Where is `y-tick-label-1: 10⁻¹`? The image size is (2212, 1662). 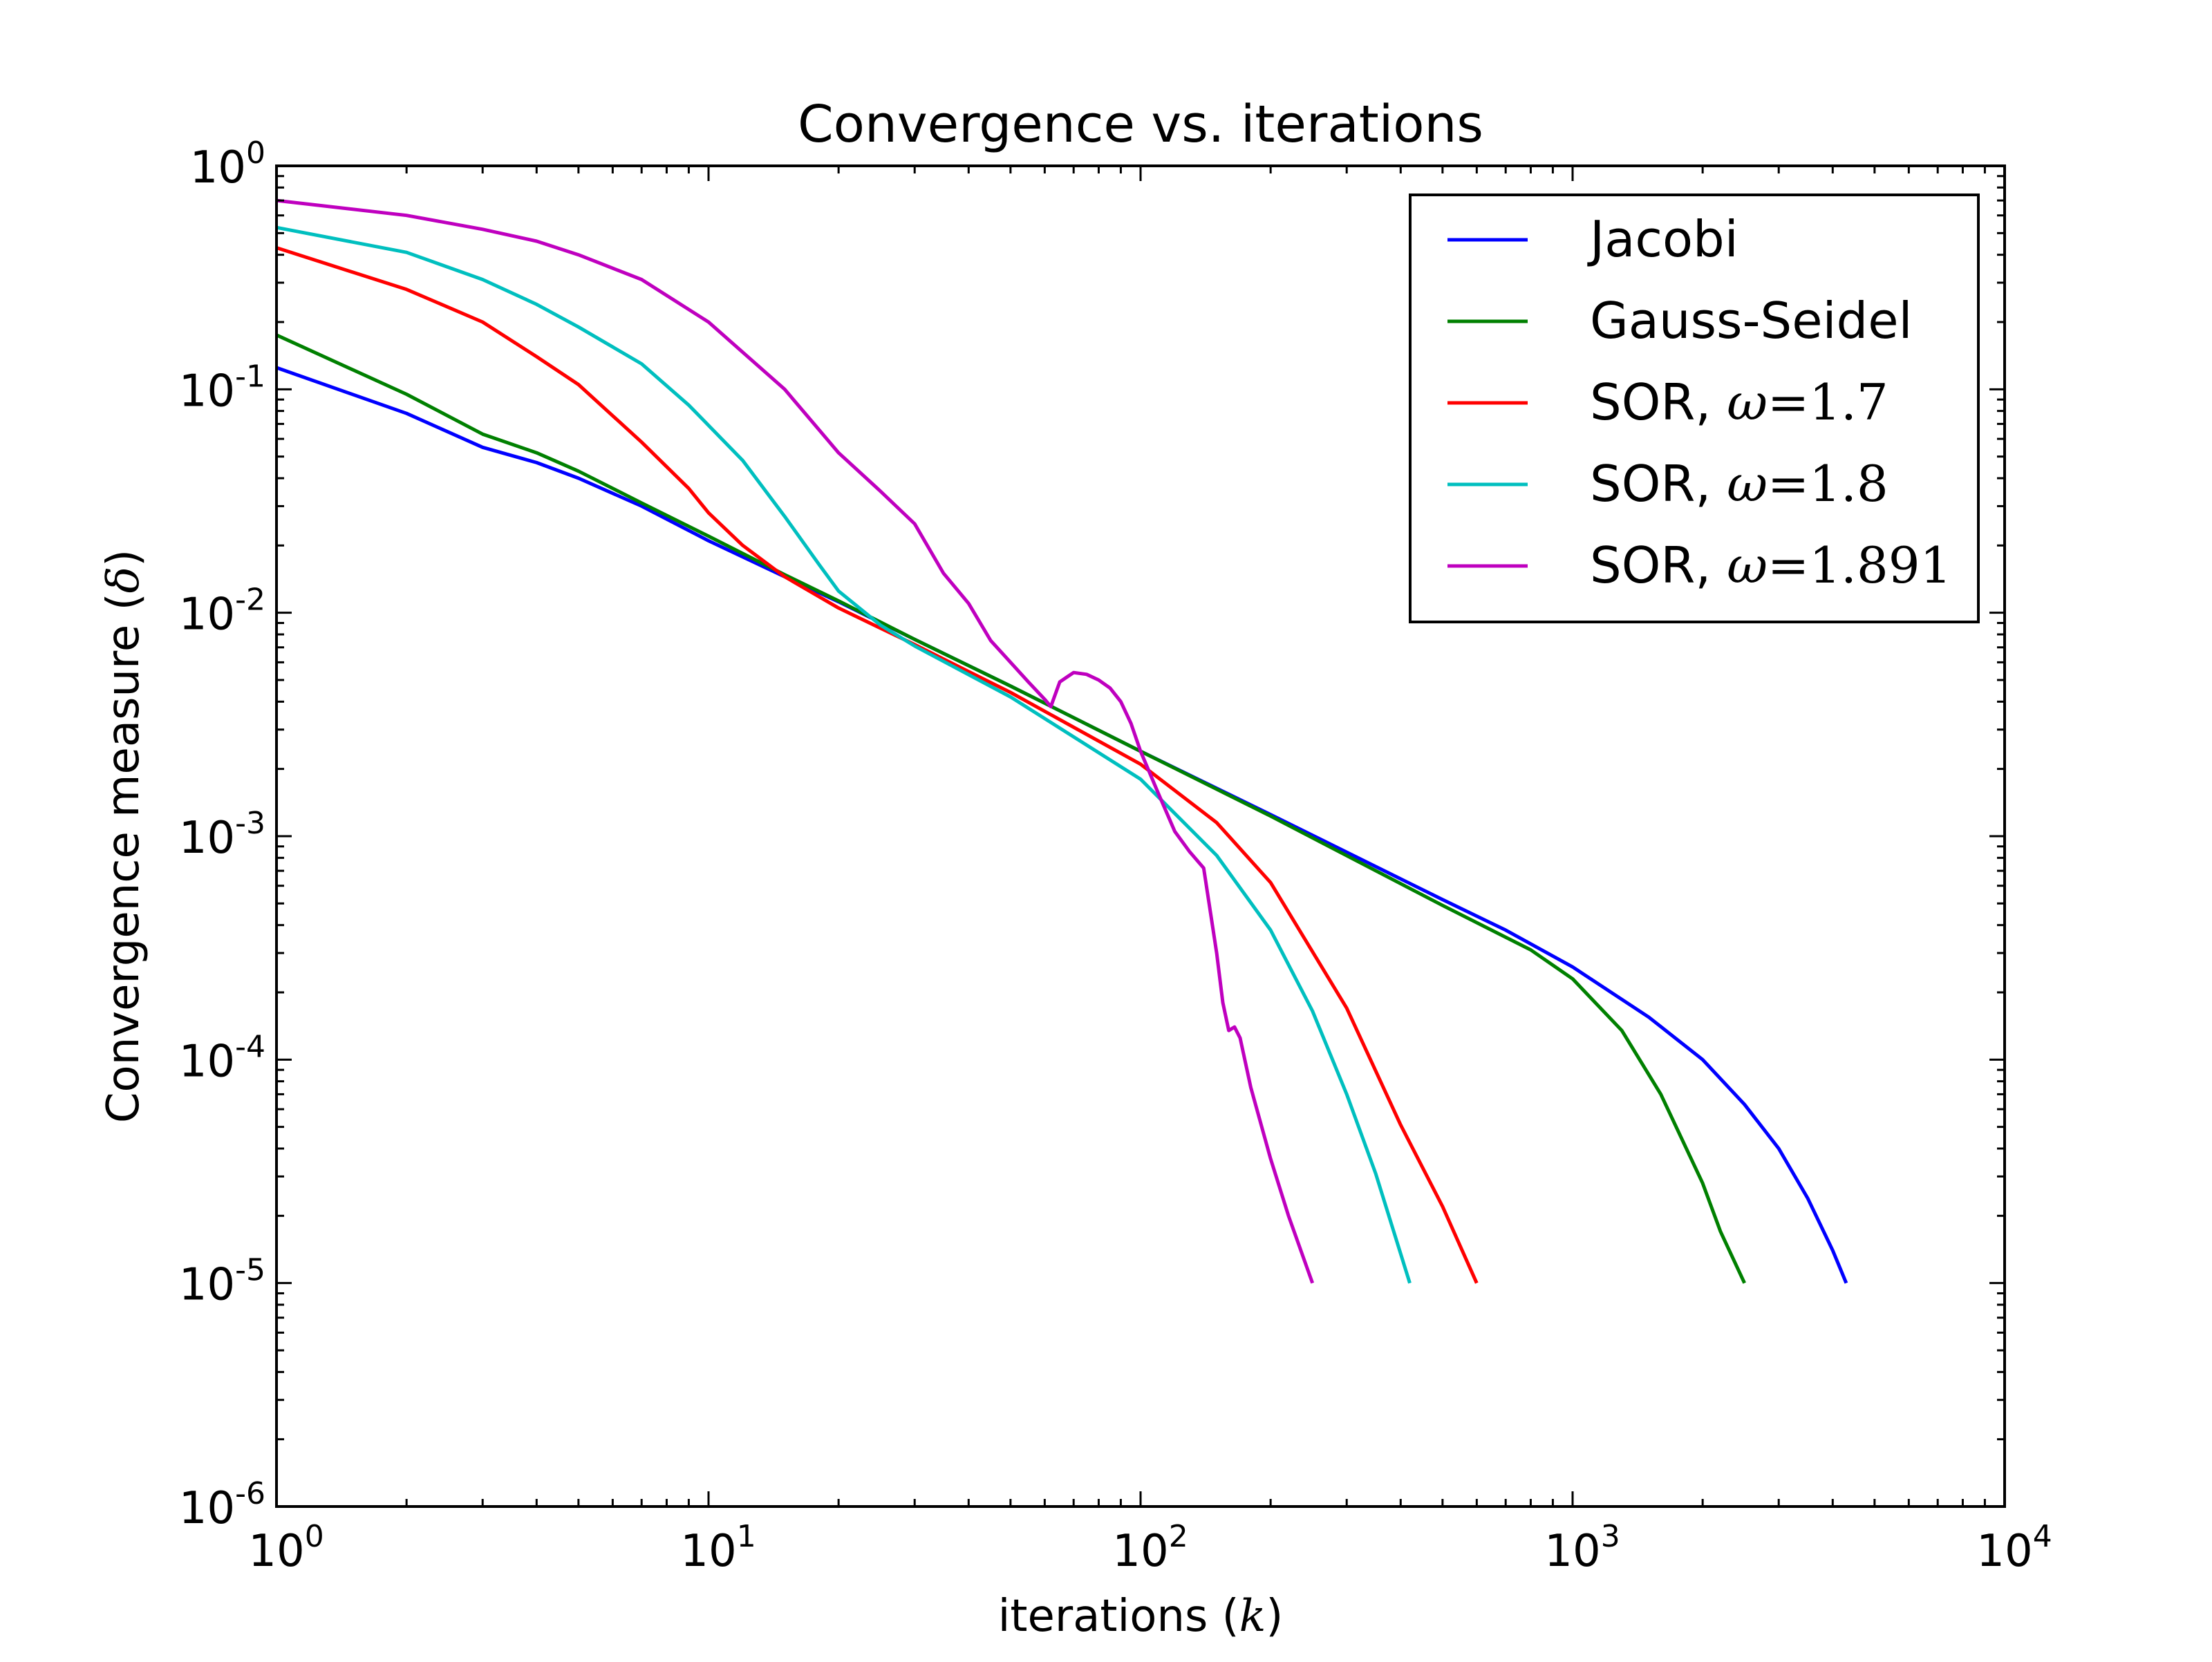
y-tick-label-1: 10⁻¹ is located at coordinates (222, 388).